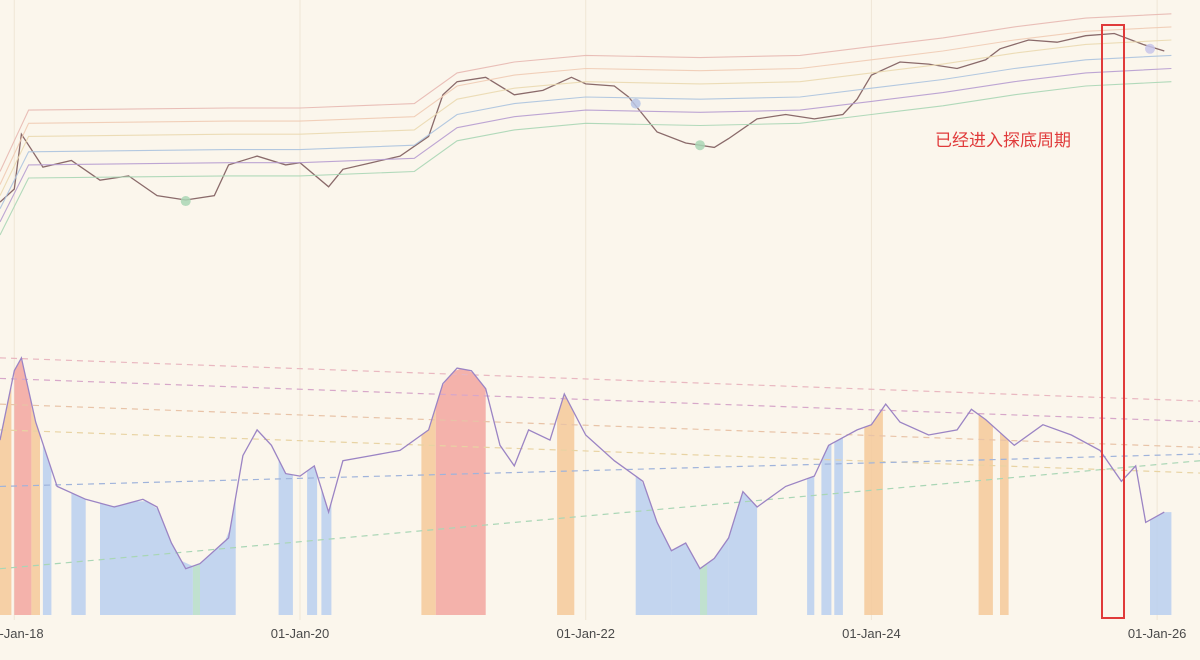 The width and height of the screenshot is (1200, 660). Describe the element at coordinates (1157, 633) in the screenshot. I see `x-tick-label-4: 01-Jan-26` at that location.